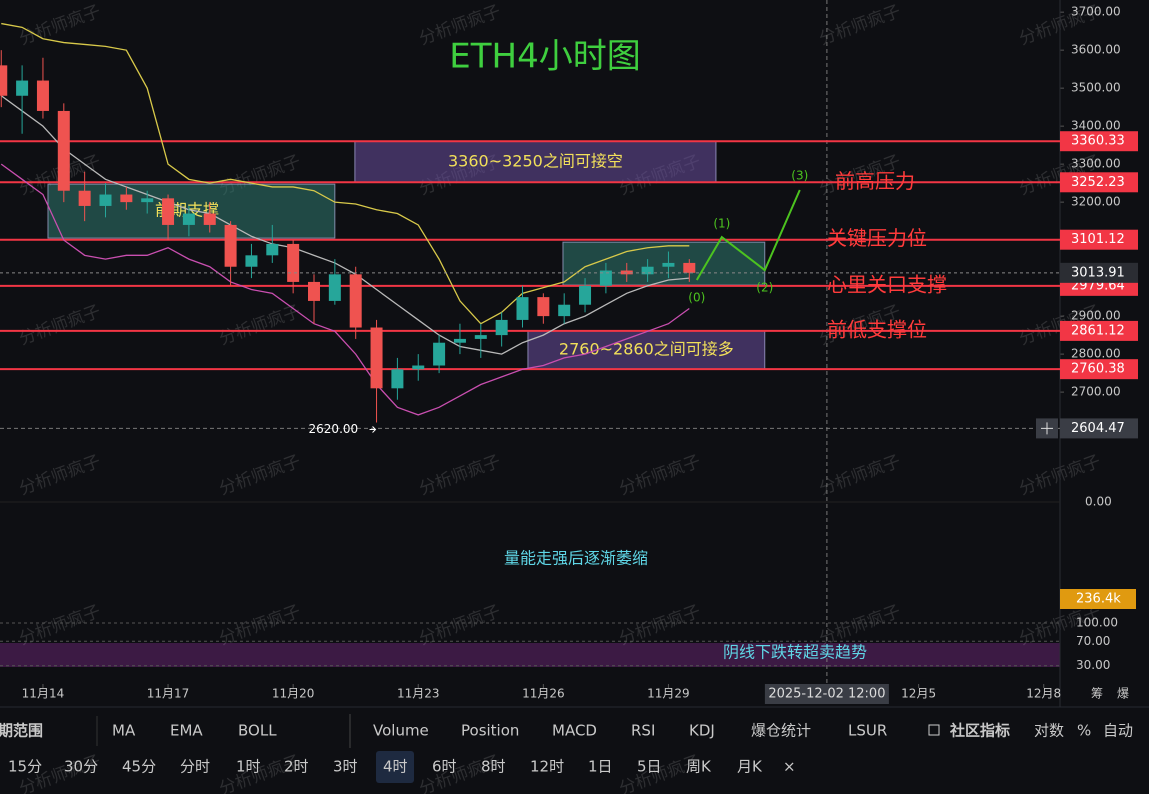  I want to click on last-price-label: 3013.91, so click(1098, 272).